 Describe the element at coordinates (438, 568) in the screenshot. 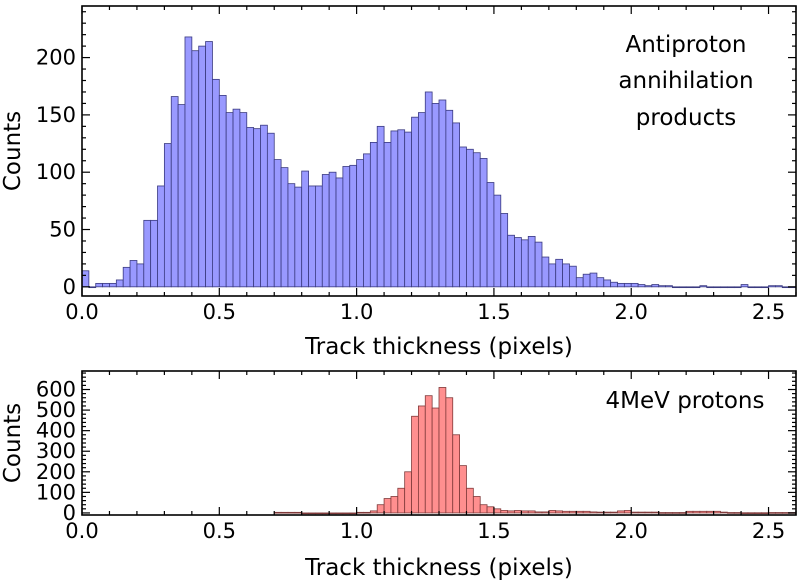

I see `proton-x-axis-title: Track thickness (pixels)` at that location.